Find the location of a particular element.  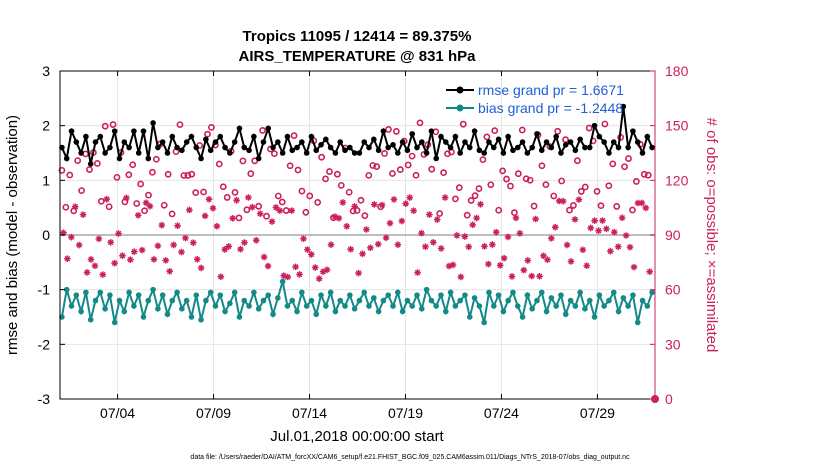

bias-series is located at coordinates (357, 302).